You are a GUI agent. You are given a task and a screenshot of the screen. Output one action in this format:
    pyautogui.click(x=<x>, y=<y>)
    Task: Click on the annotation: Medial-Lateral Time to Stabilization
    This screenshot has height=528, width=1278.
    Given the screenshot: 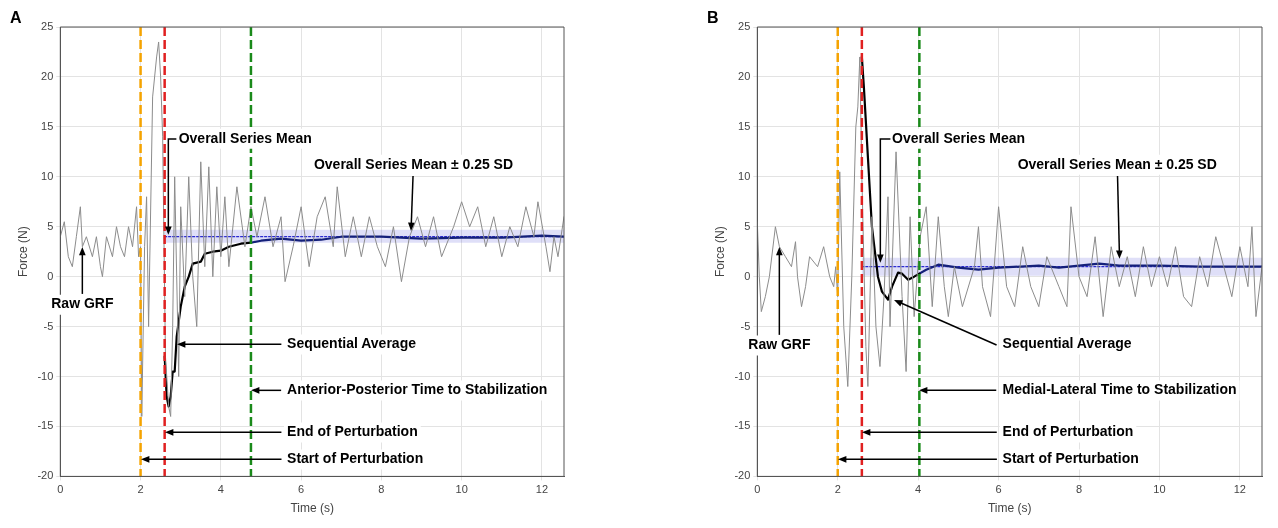 What is the action you would take?
    pyautogui.click(x=1119, y=389)
    